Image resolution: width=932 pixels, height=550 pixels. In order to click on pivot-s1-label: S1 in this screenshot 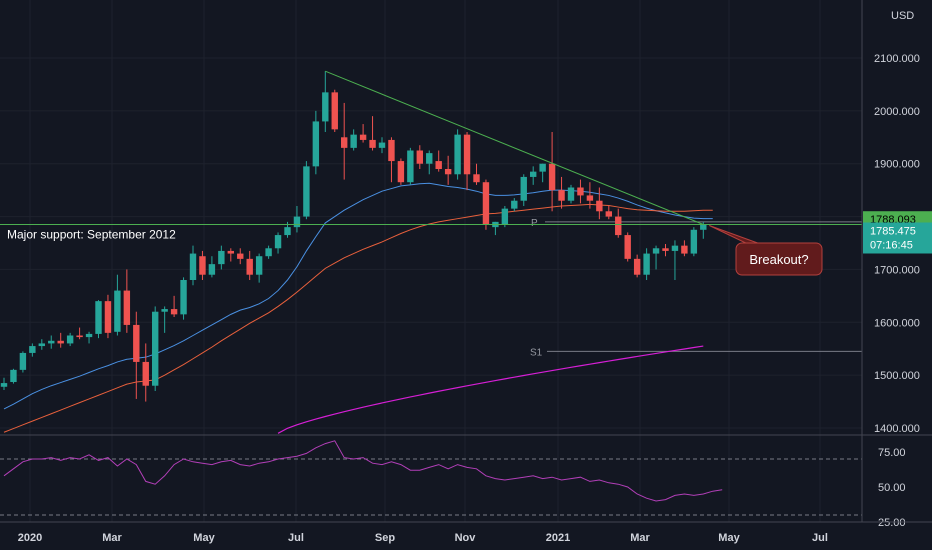, I will do `click(536, 352)`.